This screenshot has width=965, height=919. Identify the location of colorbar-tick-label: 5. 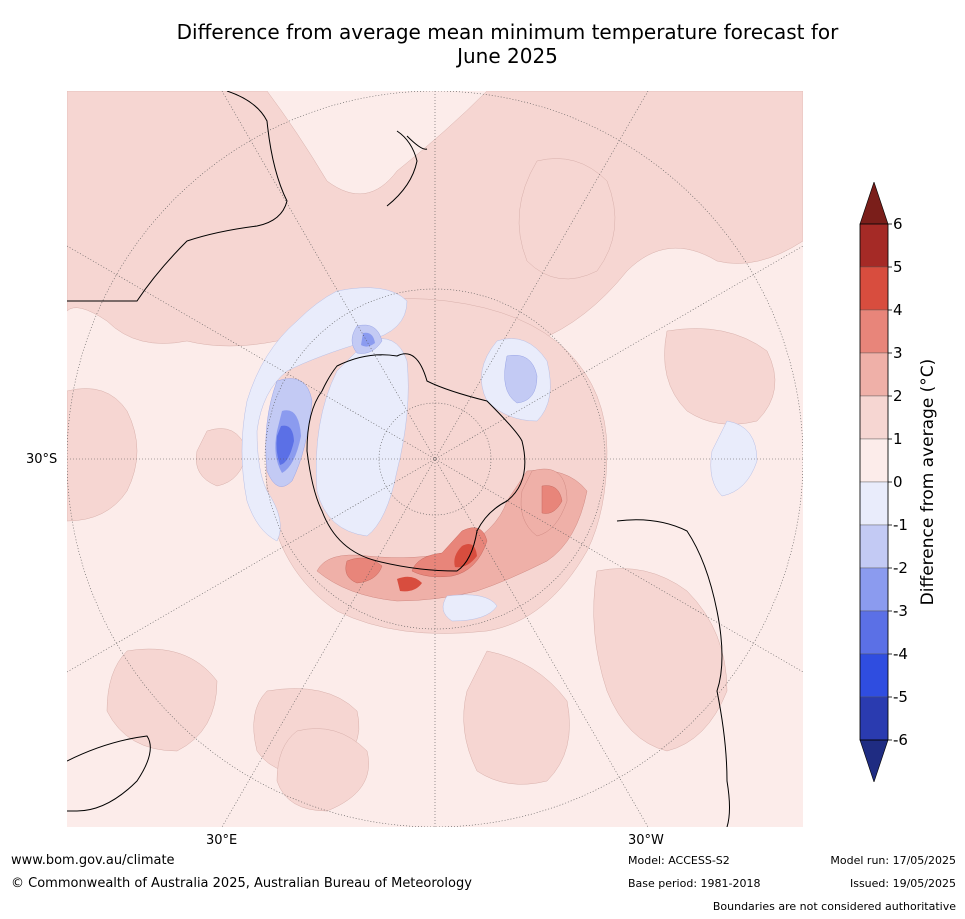
(898, 267).